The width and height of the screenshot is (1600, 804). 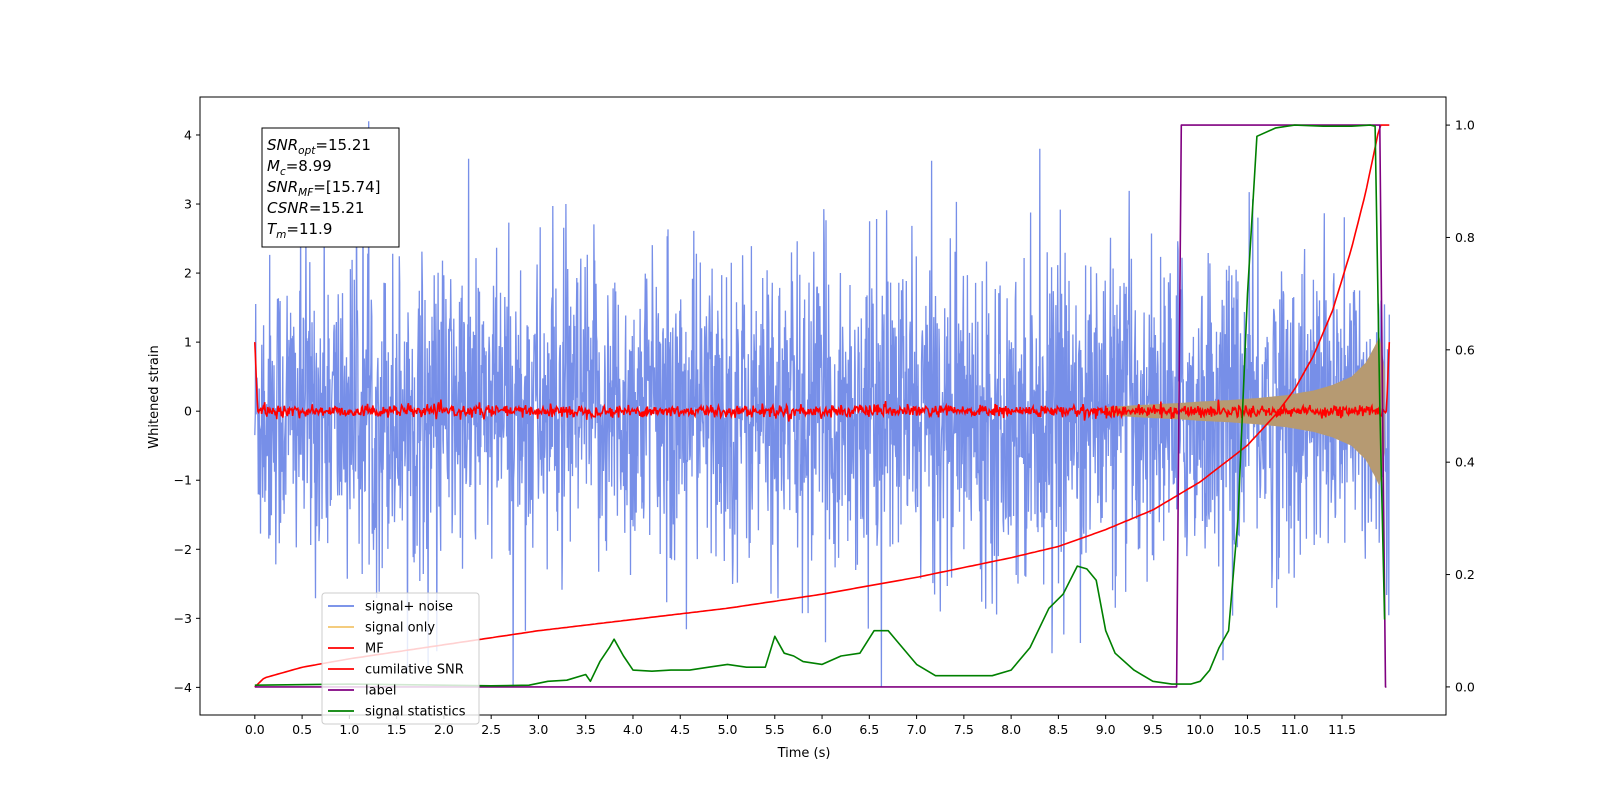 What do you see at coordinates (1465, 574) in the screenshot?
I see `y-right-tick-label: 0.2` at bounding box center [1465, 574].